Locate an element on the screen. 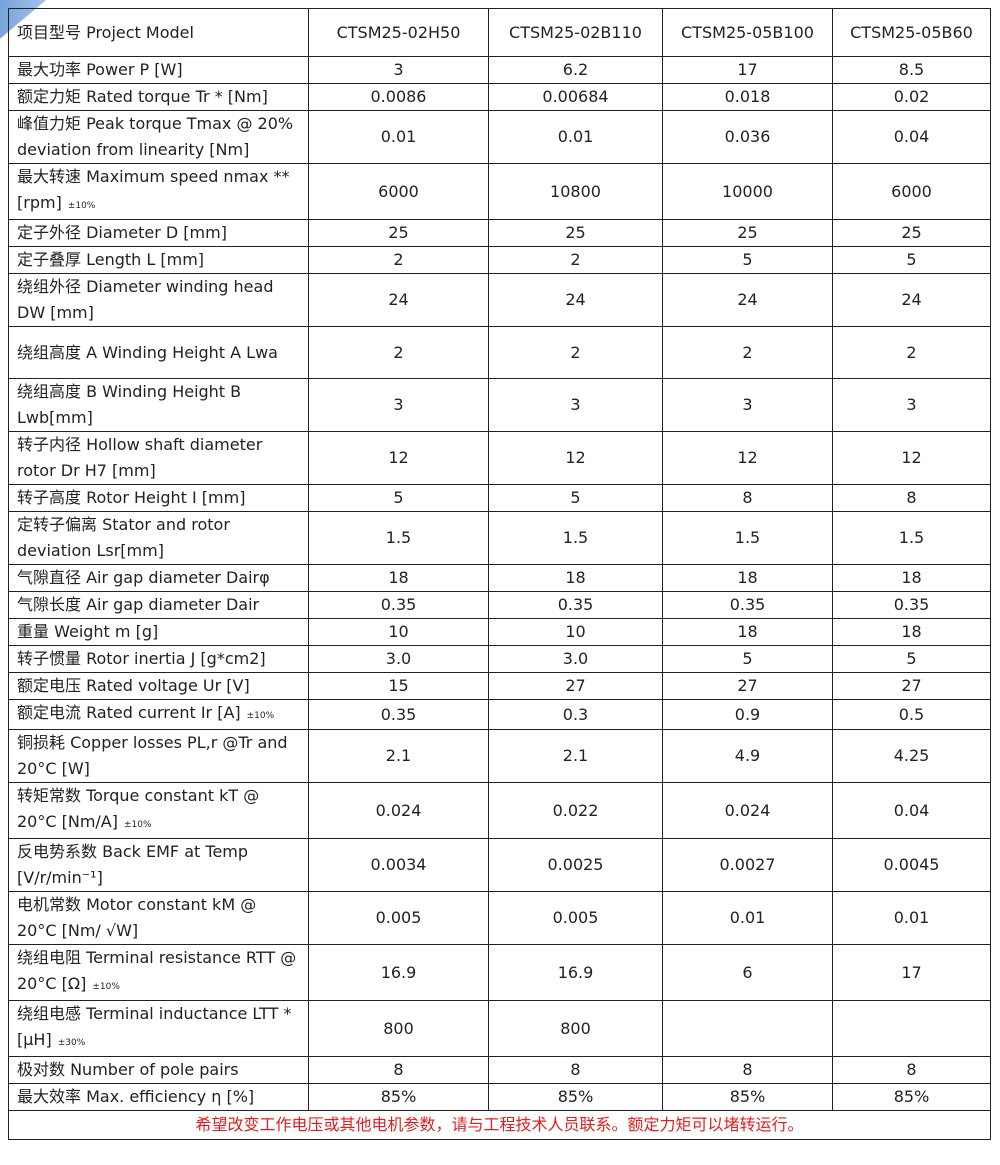  row-label: 绕组高度 A Winding Height A Lwa is located at coordinates (158, 352).